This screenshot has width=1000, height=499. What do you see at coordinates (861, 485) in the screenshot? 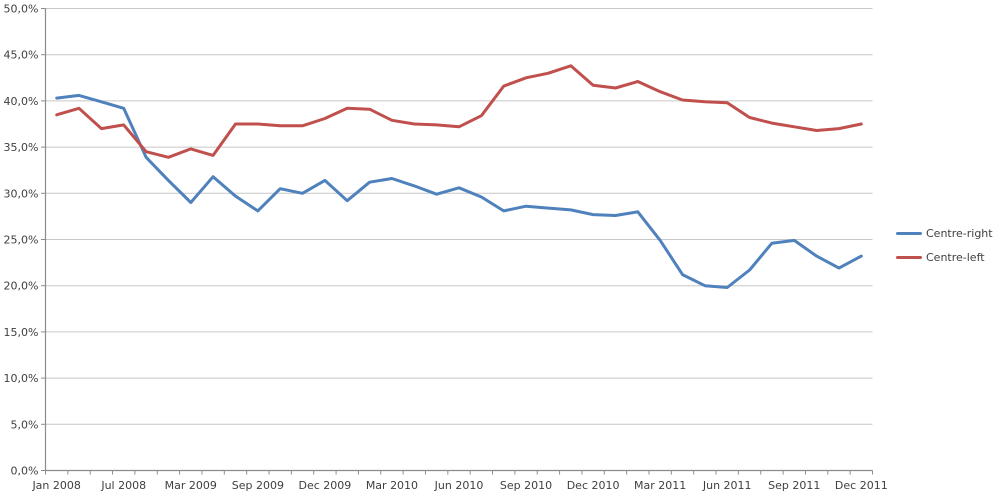
I see `x-axis-tick-label: Dec 2011` at bounding box center [861, 485].